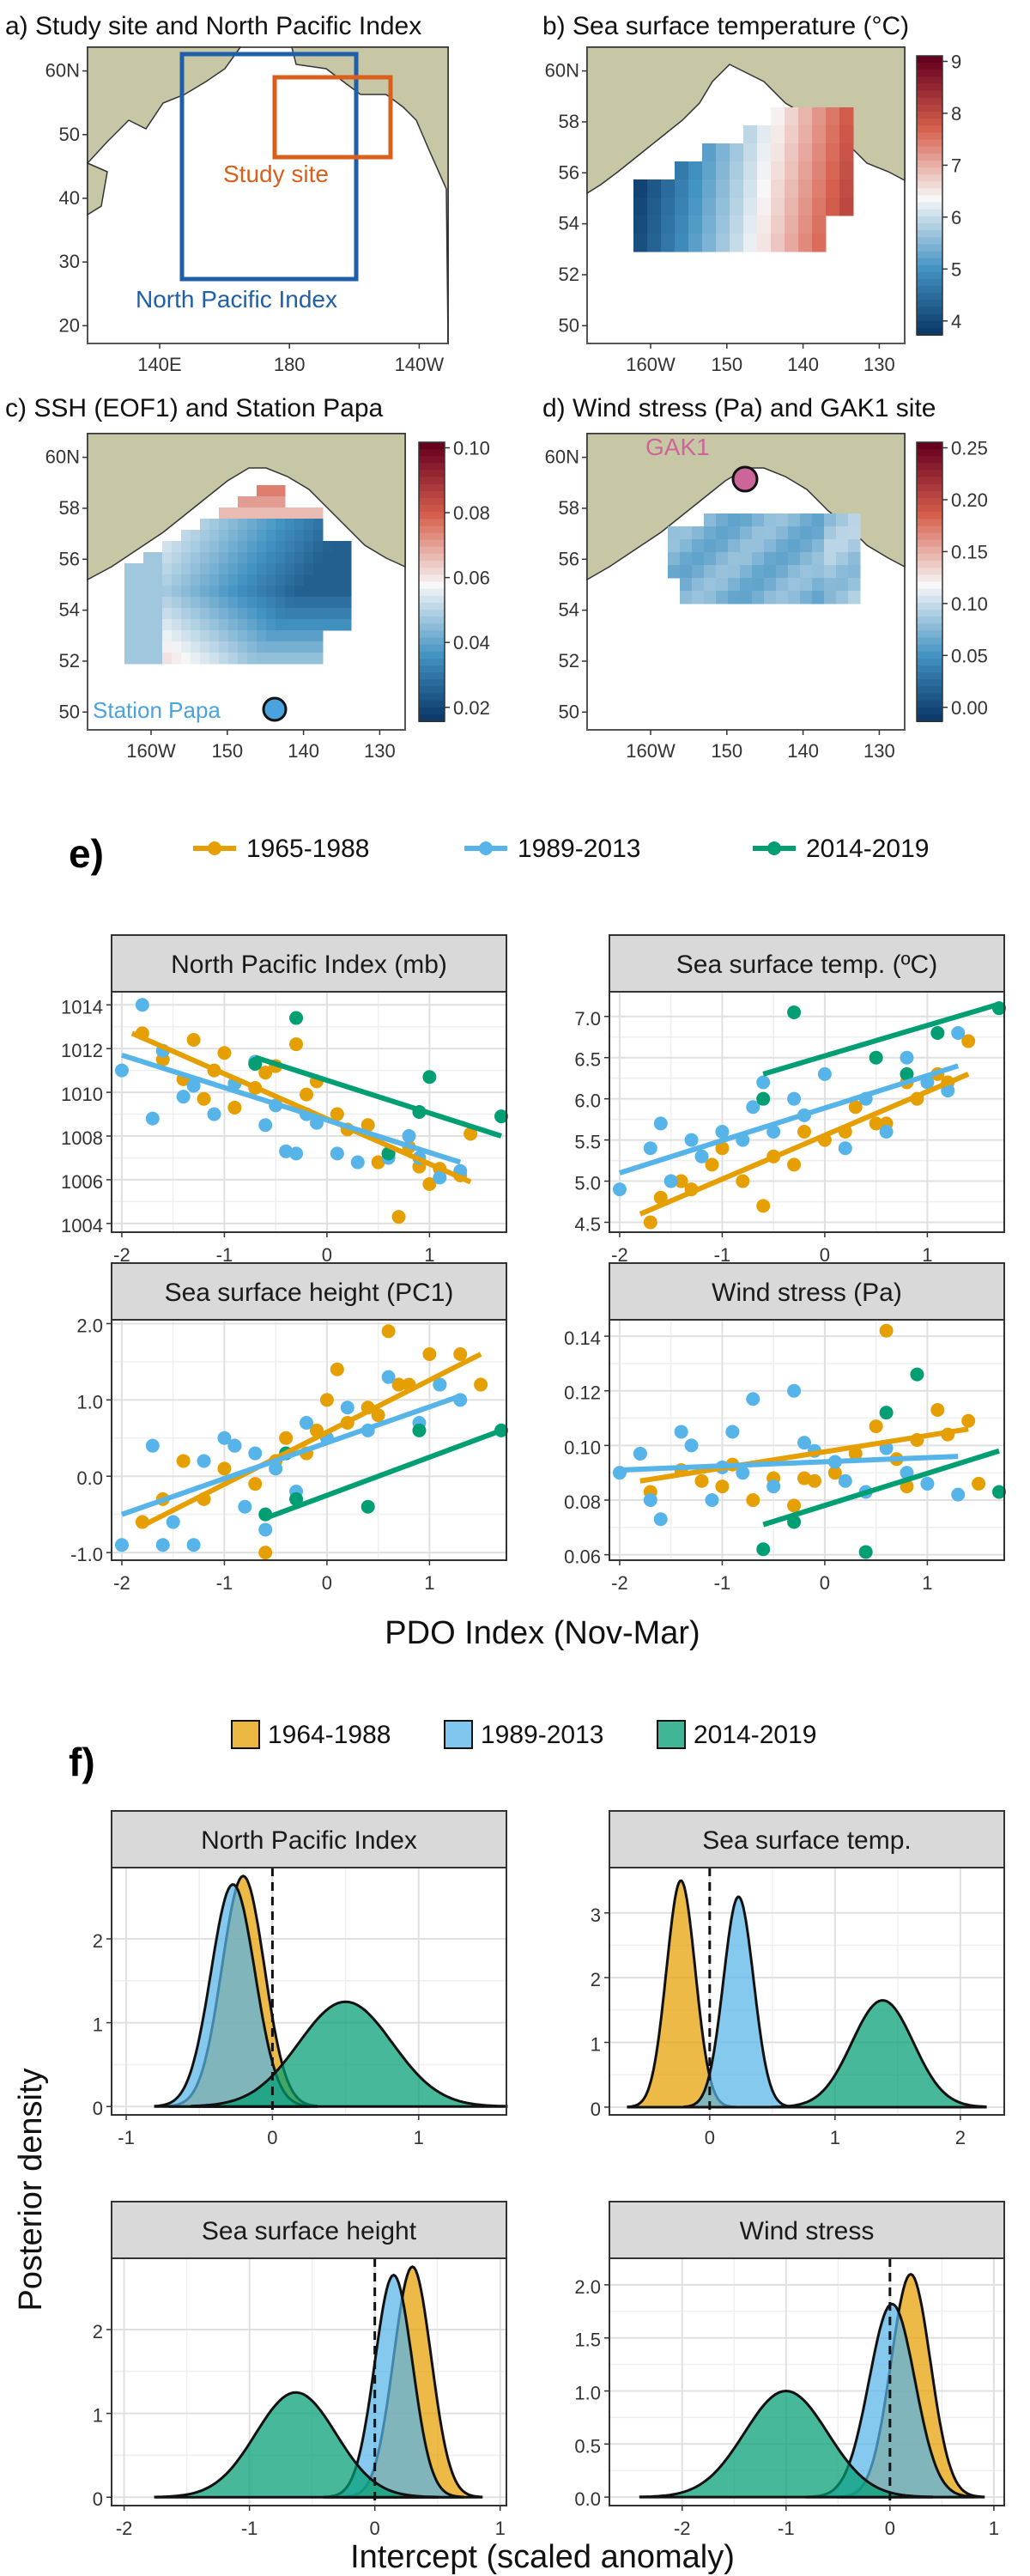  Describe the element at coordinates (69, 198) in the screenshot. I see `map-y-tick-label: 40` at that location.